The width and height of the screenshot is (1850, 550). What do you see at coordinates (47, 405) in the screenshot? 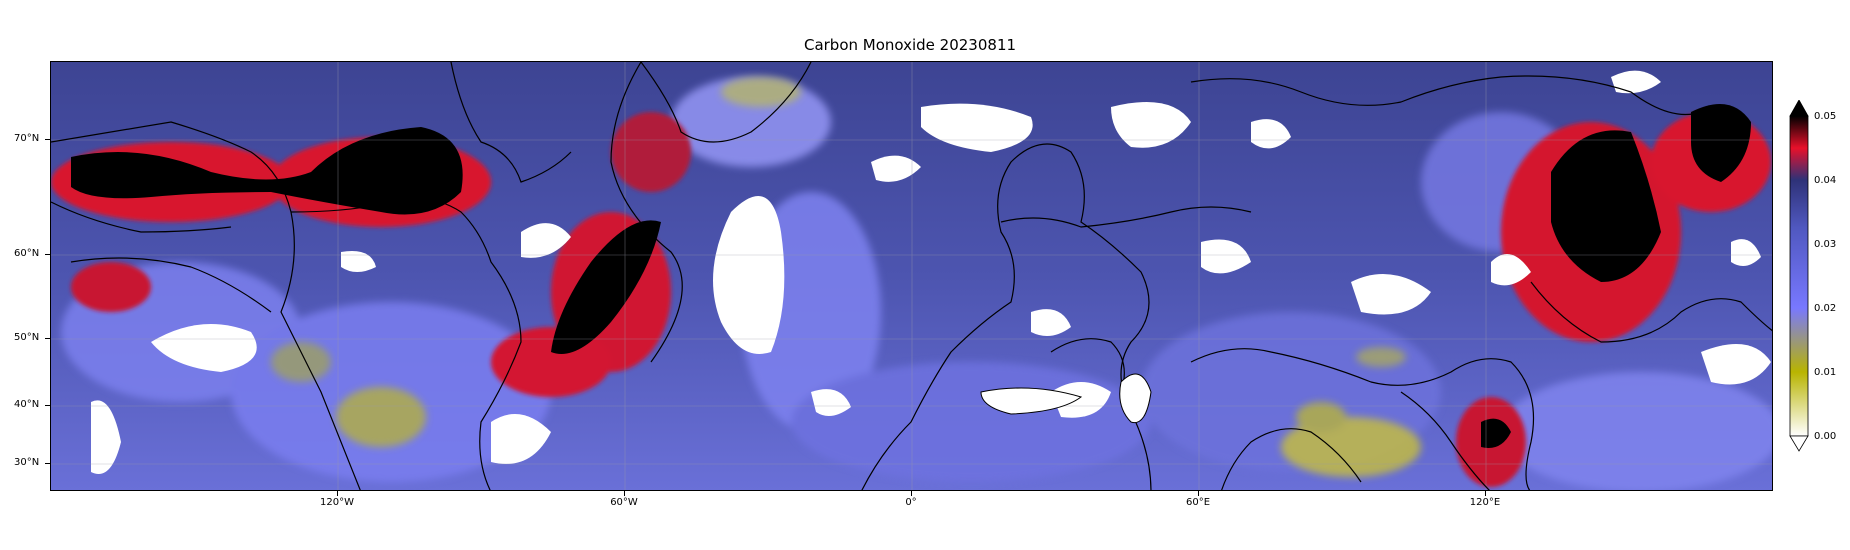
I see `lat-tick-mark-40n` at bounding box center [47, 405].